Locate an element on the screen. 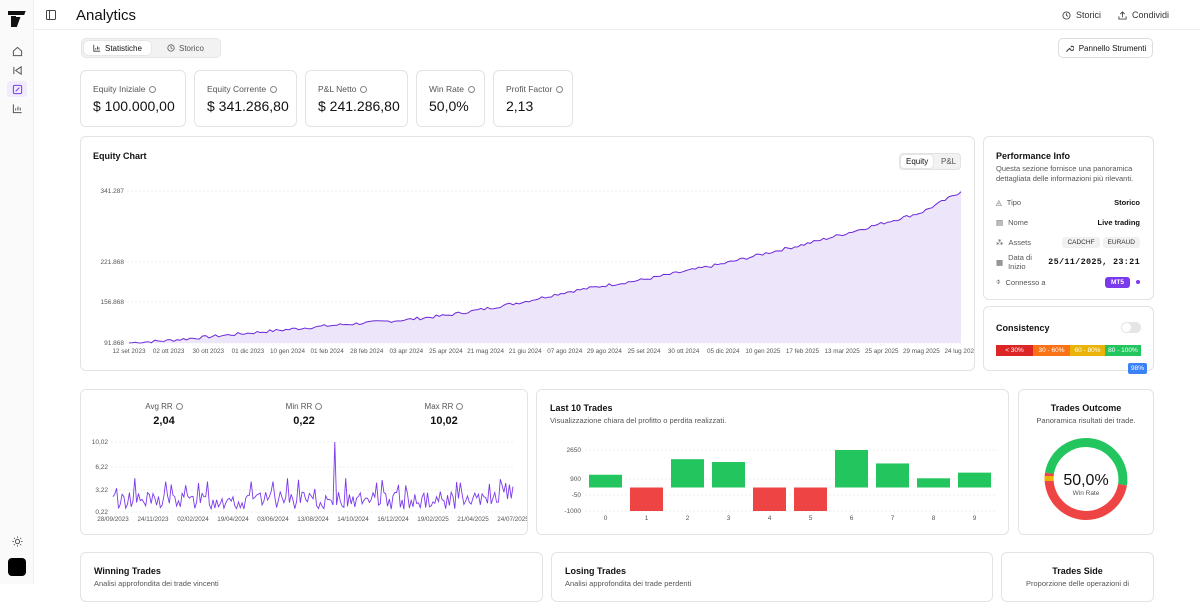 The width and height of the screenshot is (1200, 602). equity-y-tick: 156.868 is located at coordinates (113, 302).